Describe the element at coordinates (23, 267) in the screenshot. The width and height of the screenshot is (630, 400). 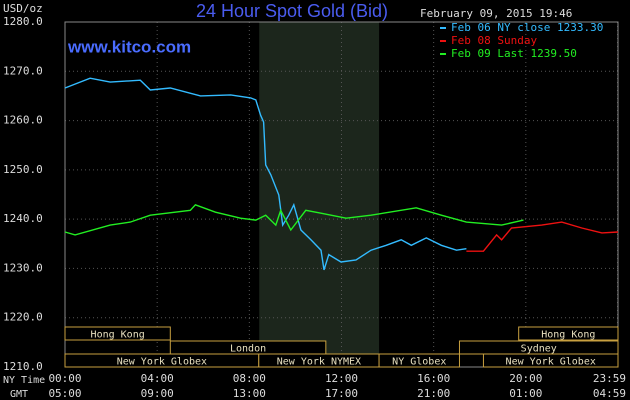
I see `y-tick-label: 1230.0` at that location.